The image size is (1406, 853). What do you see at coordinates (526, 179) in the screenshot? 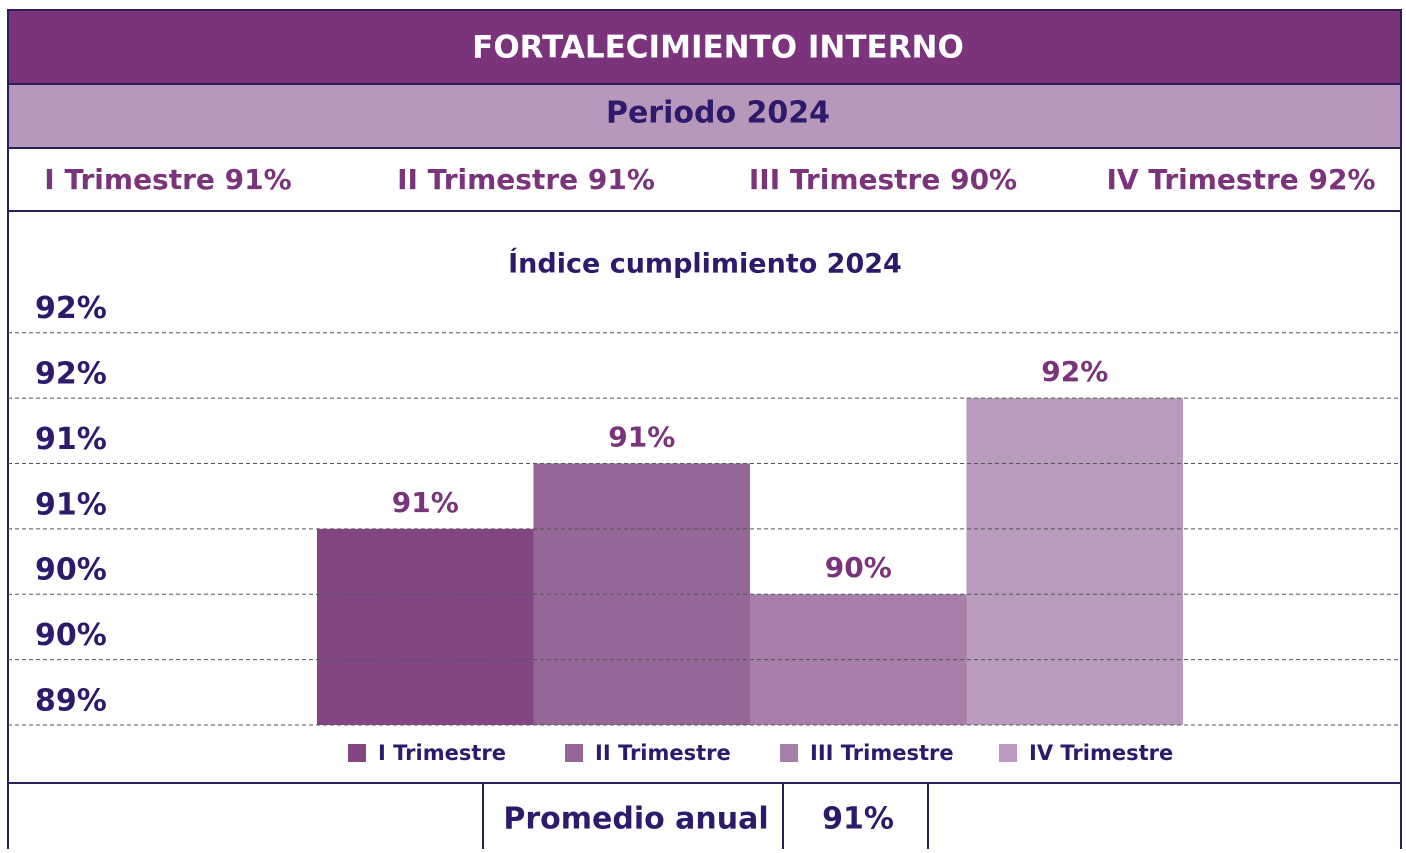
I see `quarter-summary: II Trimestre 91%` at bounding box center [526, 179].